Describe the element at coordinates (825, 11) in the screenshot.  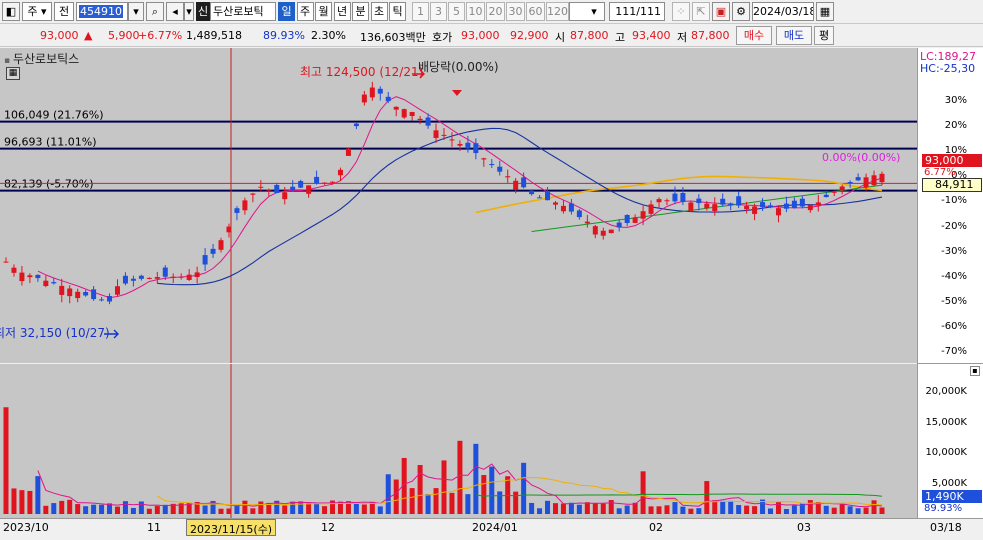
I see `calendar-icon: ▦` at that location.